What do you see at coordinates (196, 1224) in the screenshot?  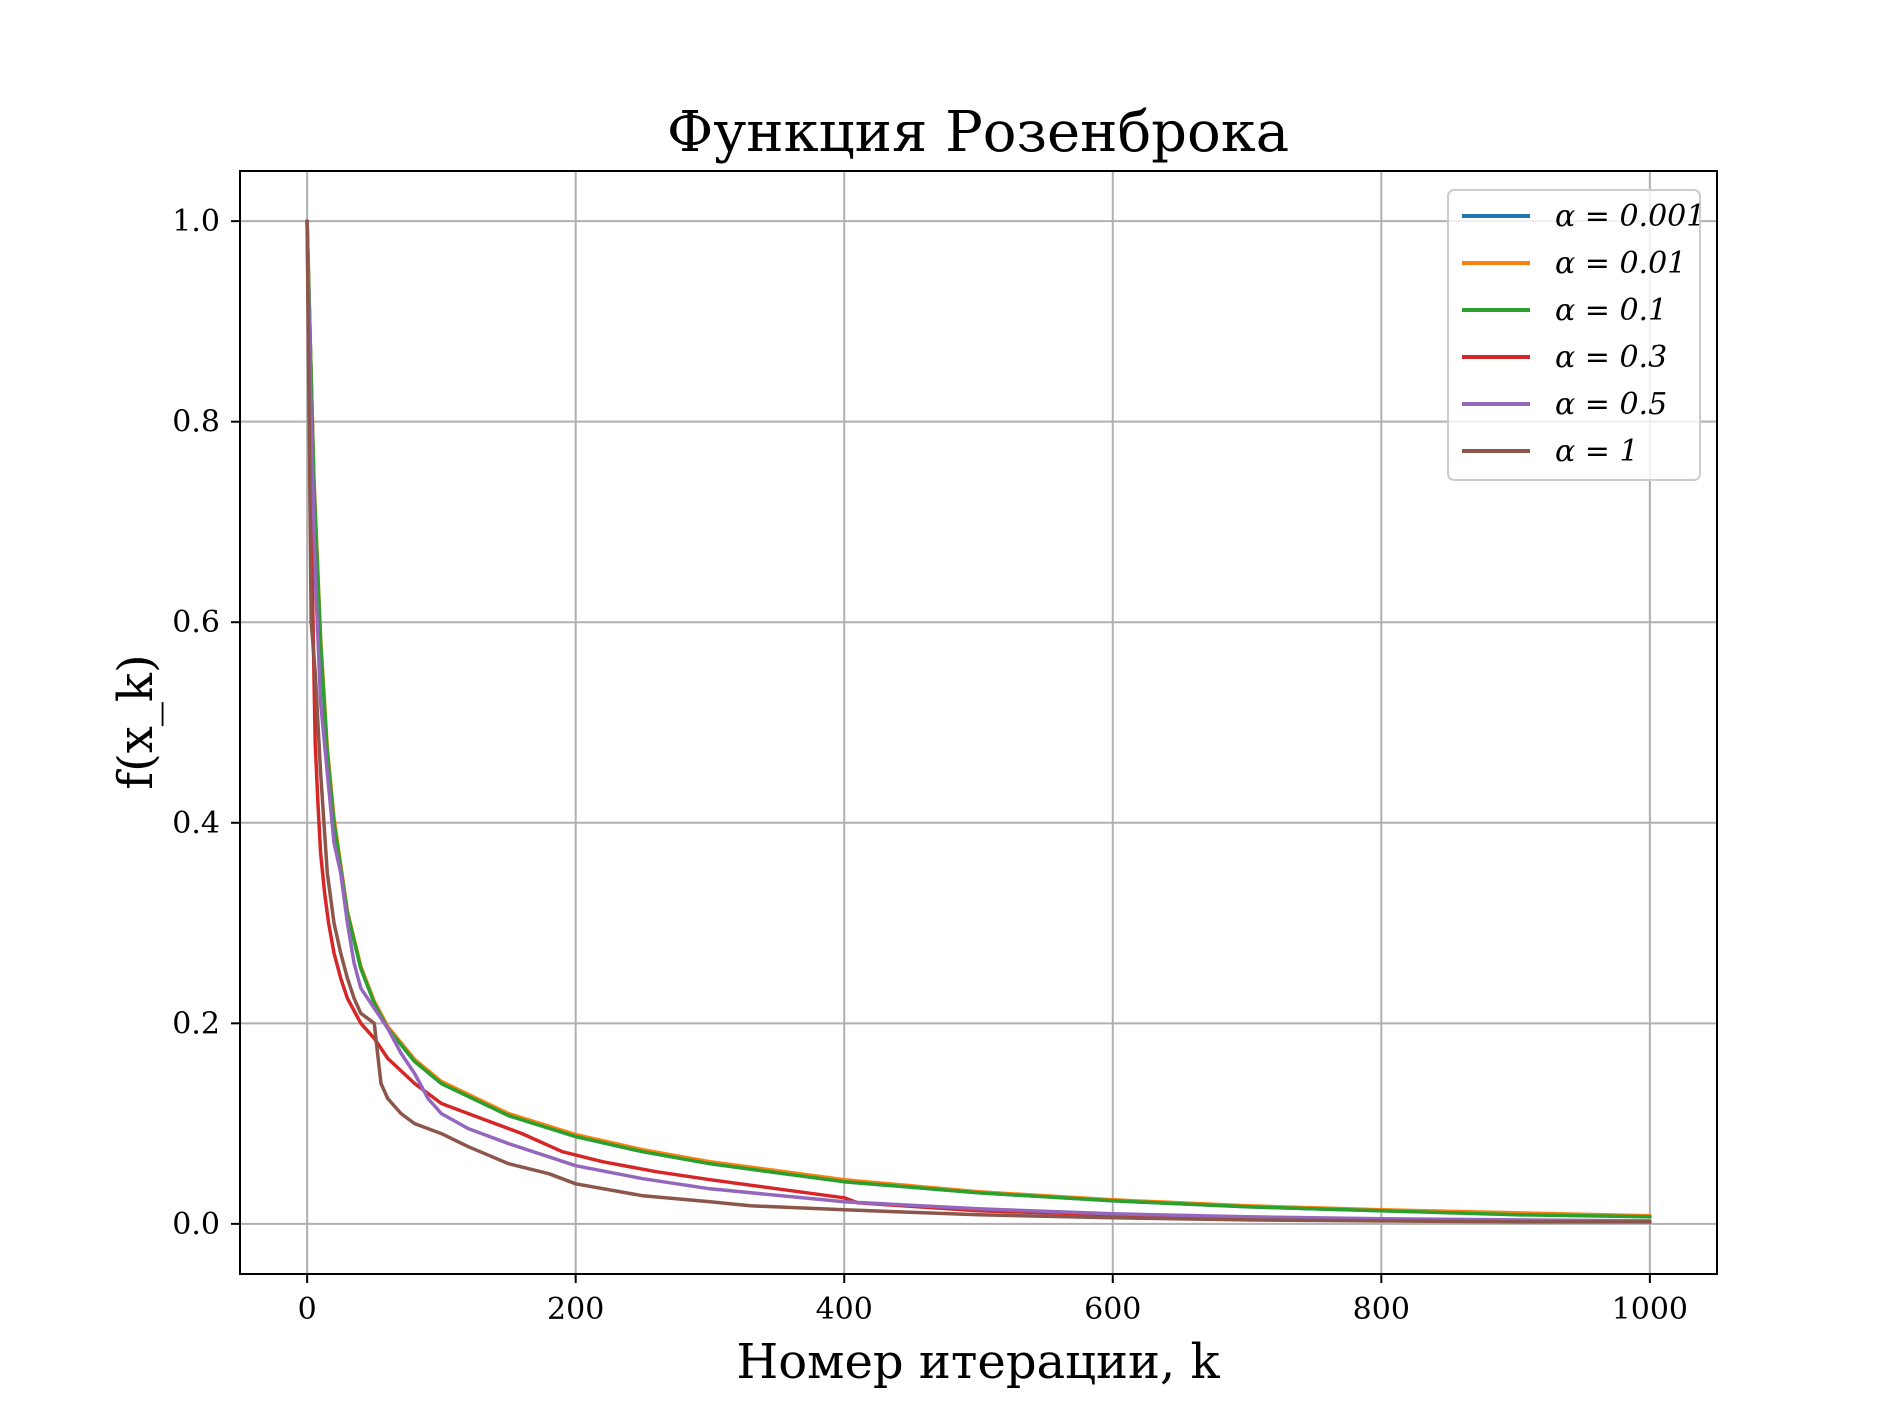 I see `y-tick-label: 0.0` at bounding box center [196, 1224].